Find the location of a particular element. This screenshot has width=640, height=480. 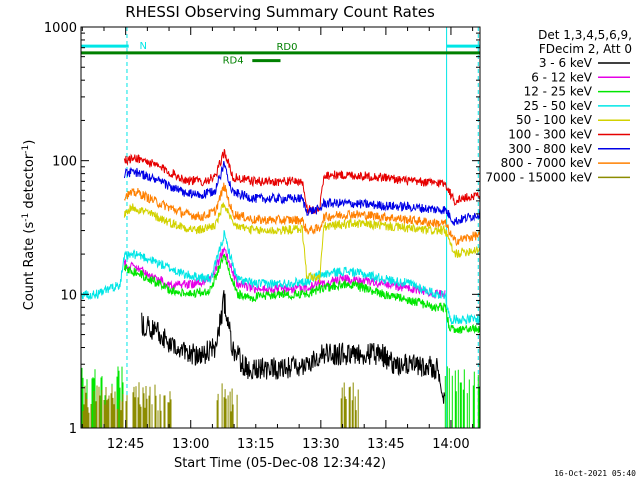

legend-header-line1: Det 1,3,4,5,6,9, is located at coordinates (585, 35).